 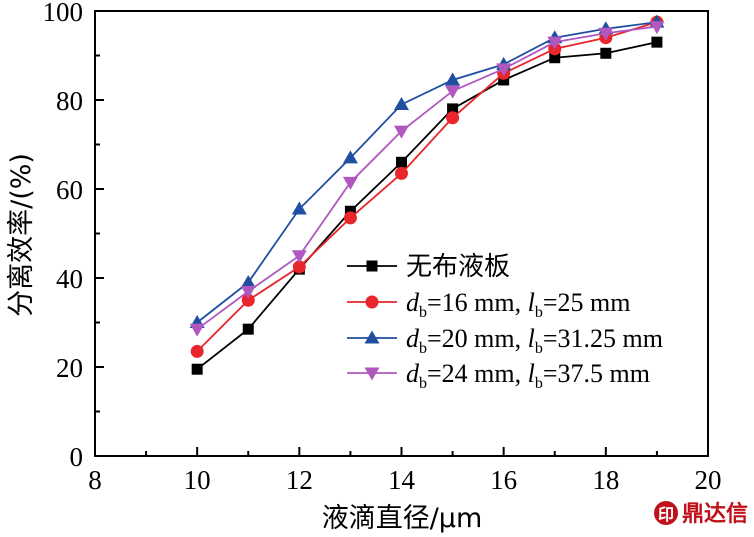 I want to click on legend-item-3: db=20 mm, lb=31.25 mm, so click(x=505, y=340).